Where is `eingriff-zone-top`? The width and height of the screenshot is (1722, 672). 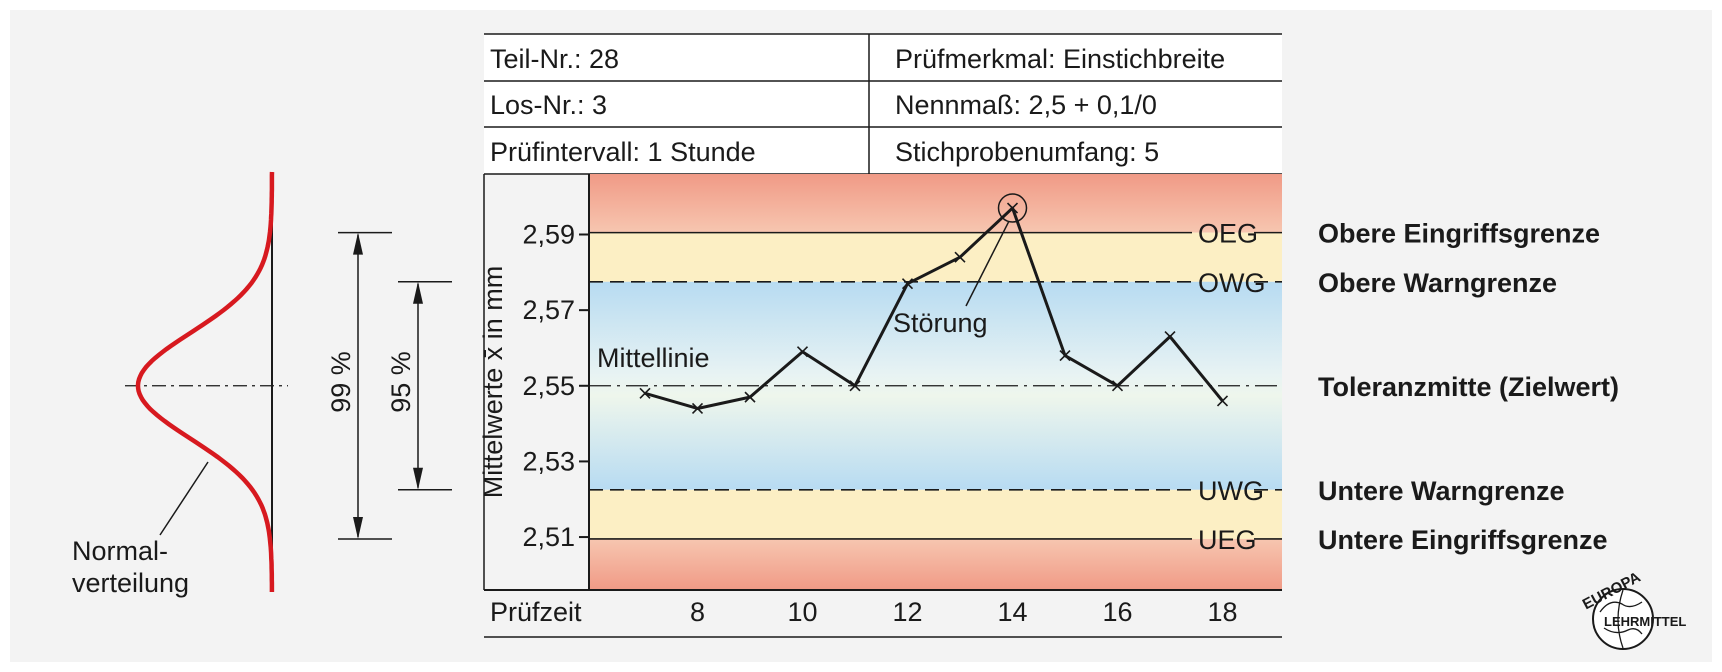
eingriff-zone-top is located at coordinates (935, 203).